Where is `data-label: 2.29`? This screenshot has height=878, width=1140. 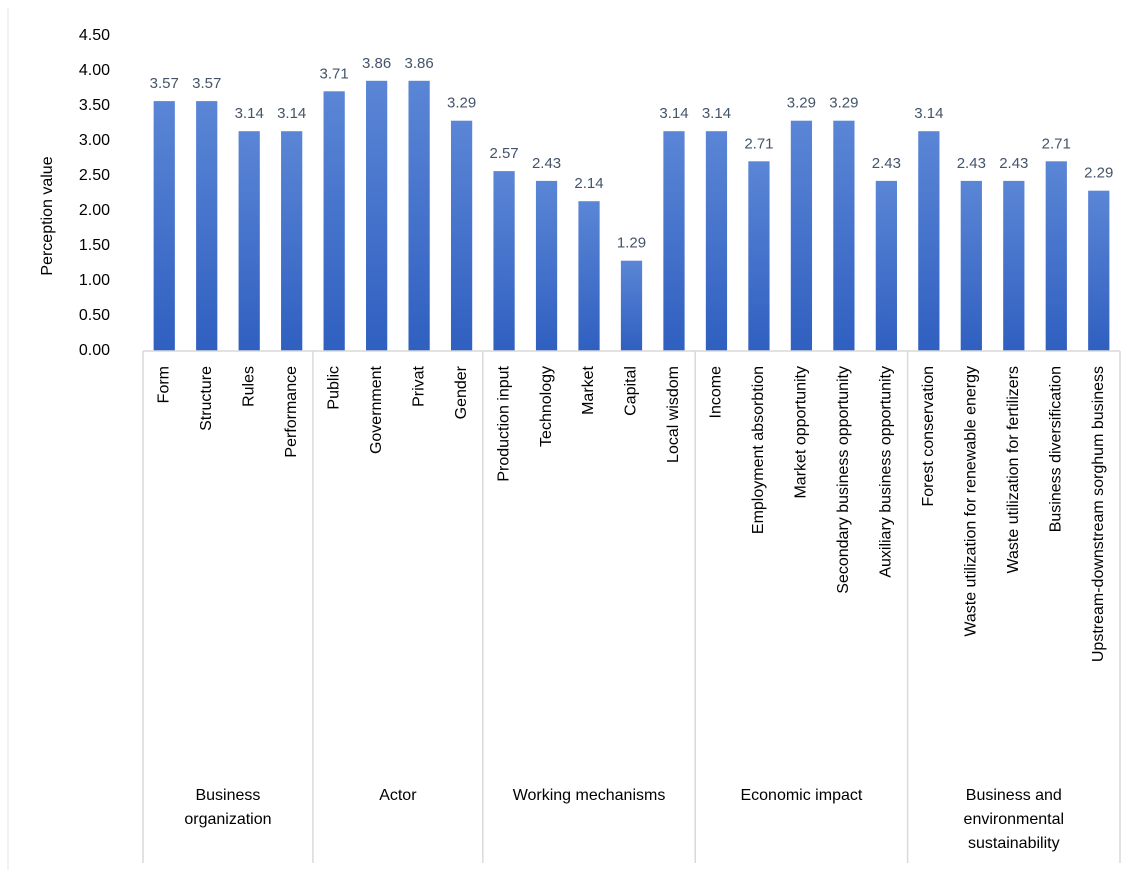
data-label: 2.29 is located at coordinates (1098, 173).